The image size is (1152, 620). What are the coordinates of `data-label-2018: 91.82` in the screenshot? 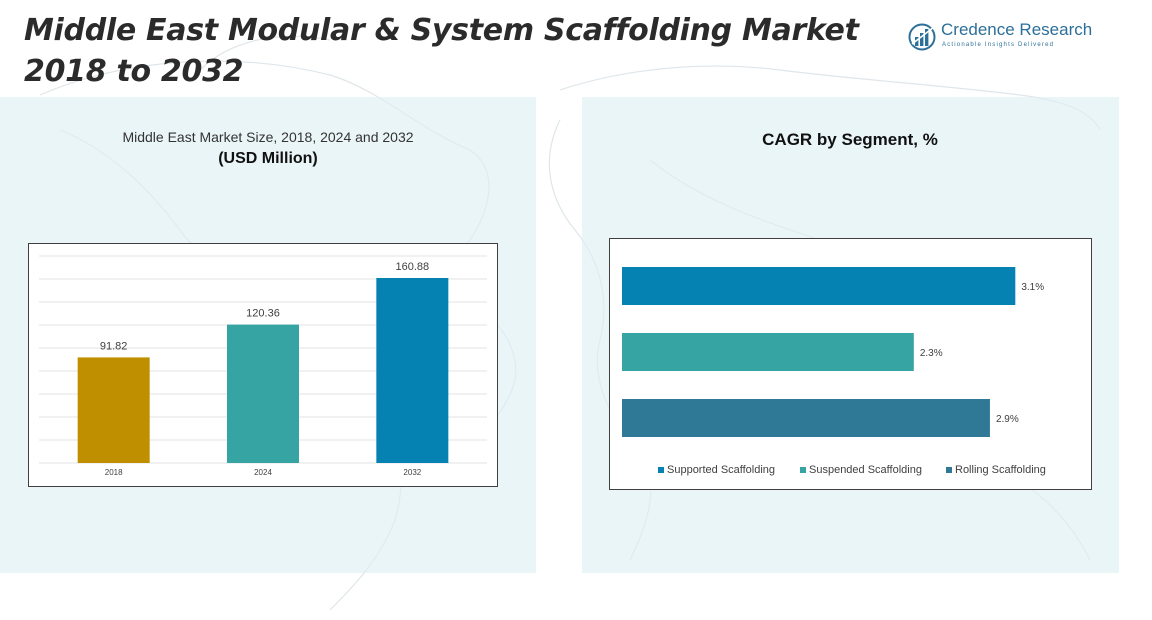 It's located at (114, 346).